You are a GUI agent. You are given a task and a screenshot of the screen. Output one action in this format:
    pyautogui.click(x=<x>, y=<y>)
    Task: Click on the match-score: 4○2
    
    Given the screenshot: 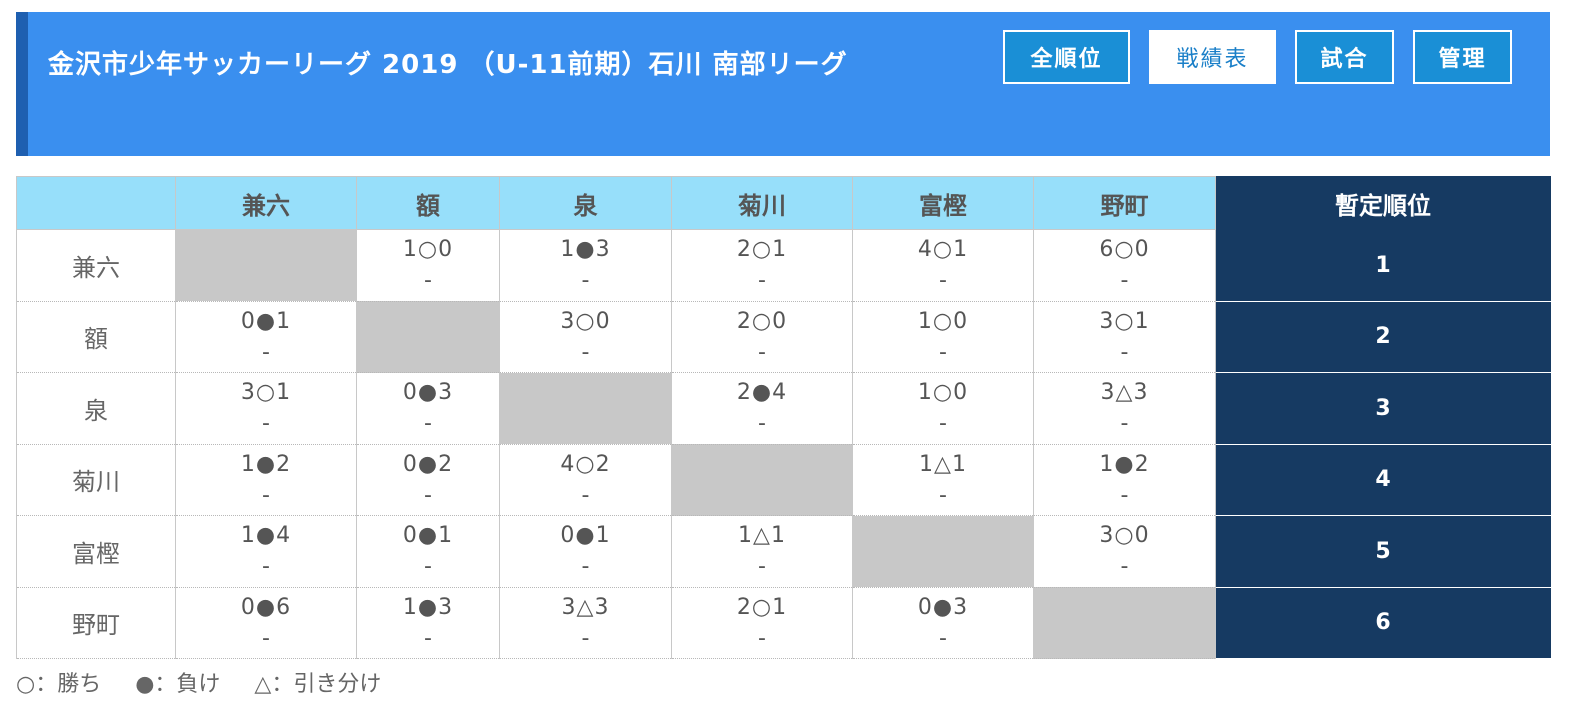 What is the action you would take?
    pyautogui.click(x=585, y=464)
    